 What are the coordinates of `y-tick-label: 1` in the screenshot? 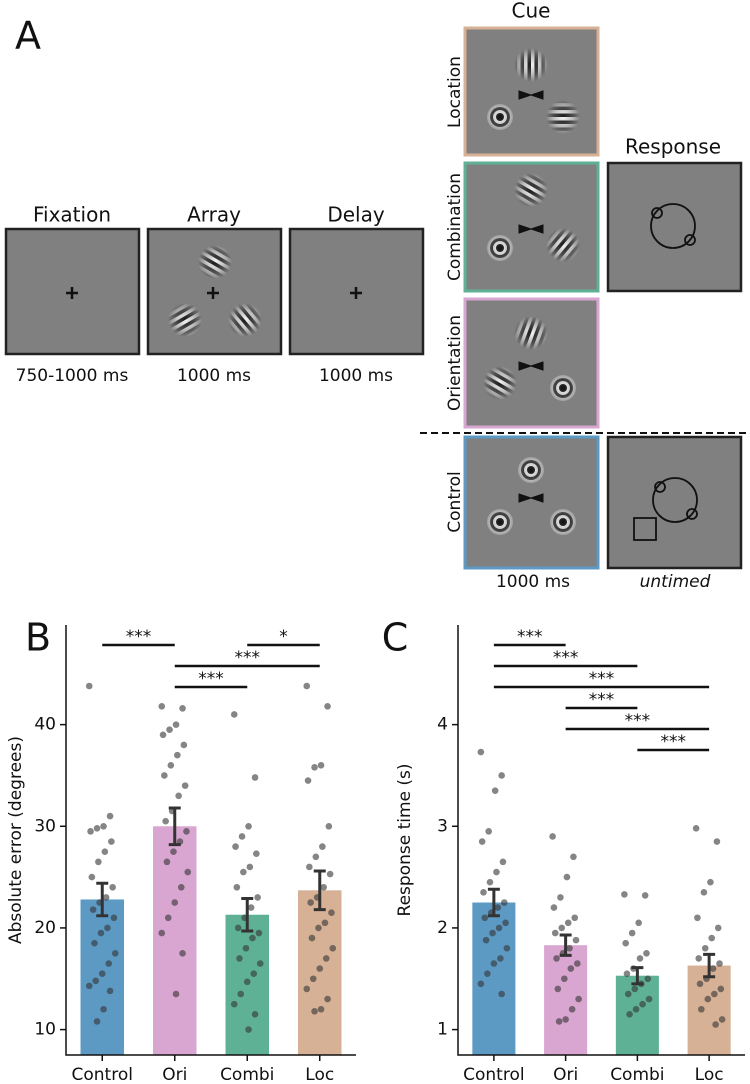 It's located at (442, 1030).